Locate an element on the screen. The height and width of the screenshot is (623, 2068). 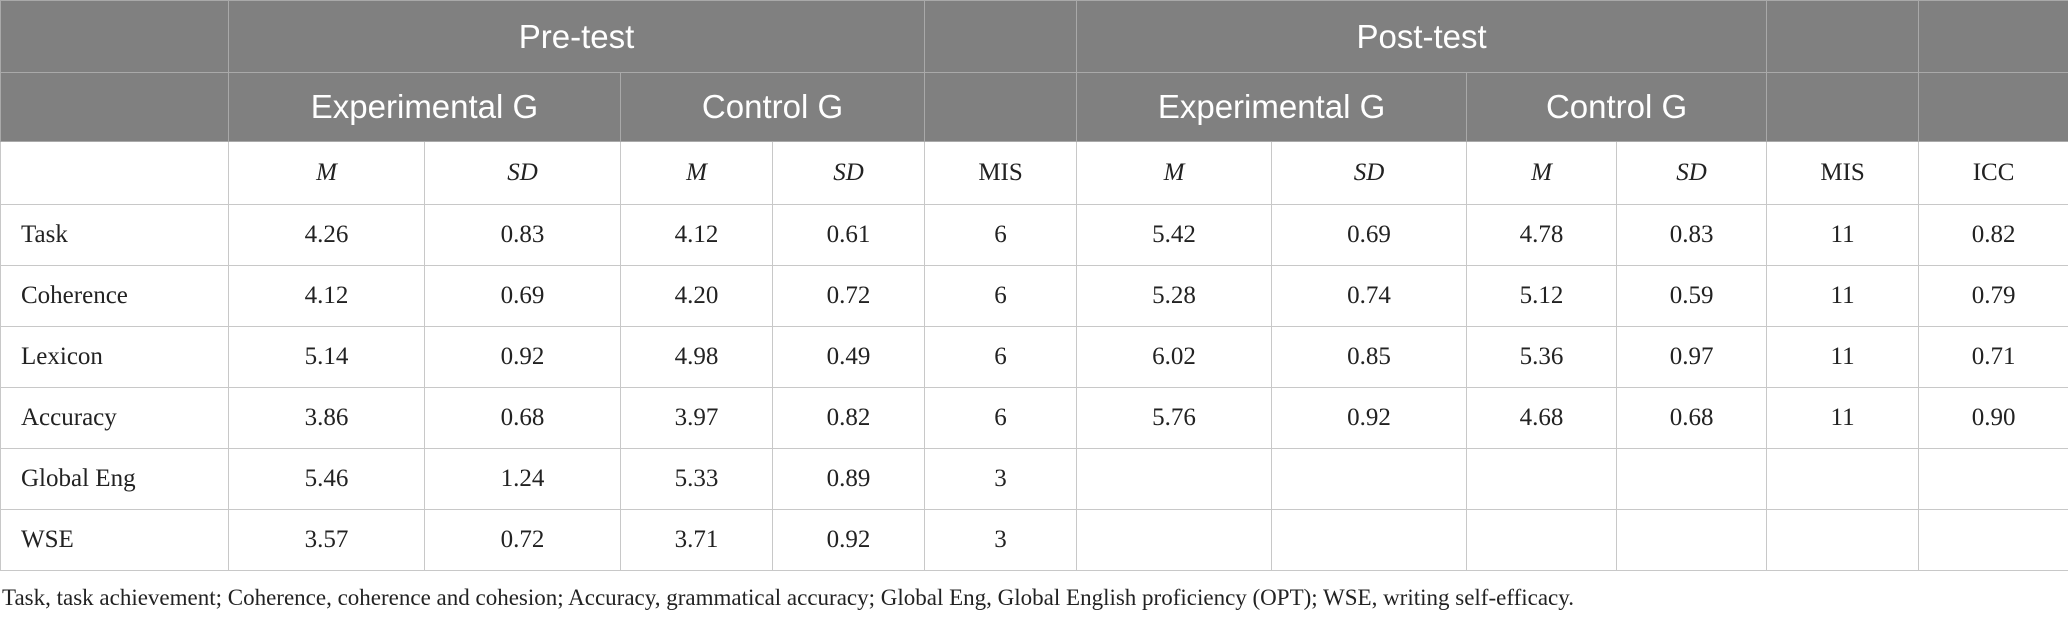
header-row-test-phase: Pre-test Post-test is located at coordinates (1034, 36).